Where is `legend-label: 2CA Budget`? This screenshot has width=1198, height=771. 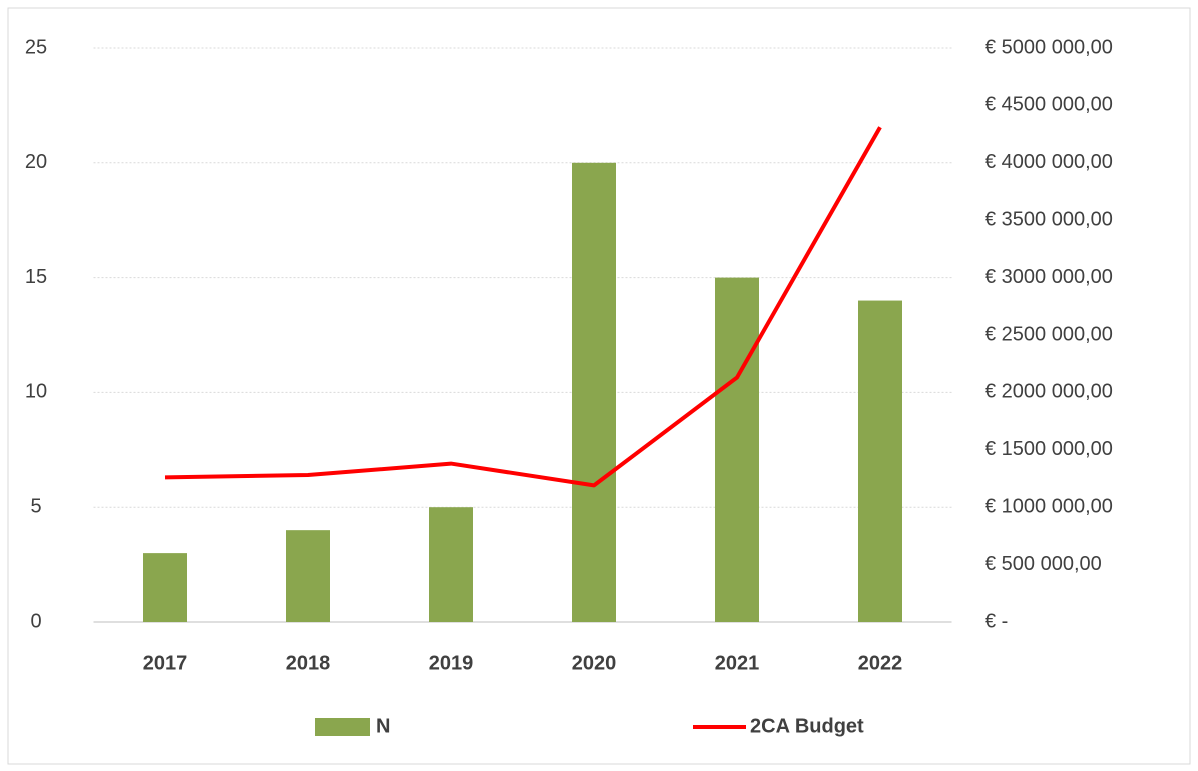 legend-label: 2CA Budget is located at coordinates (807, 726).